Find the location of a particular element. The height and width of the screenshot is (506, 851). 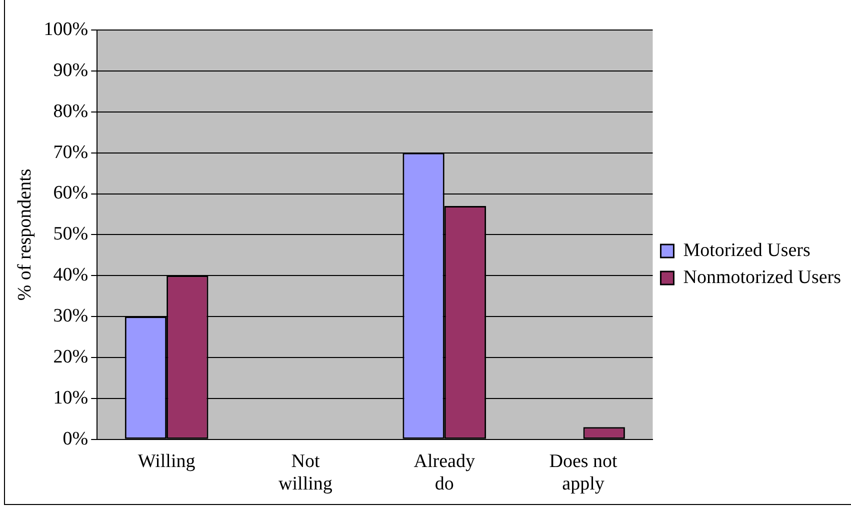

x-tick-label: Not willing is located at coordinates (305, 472).